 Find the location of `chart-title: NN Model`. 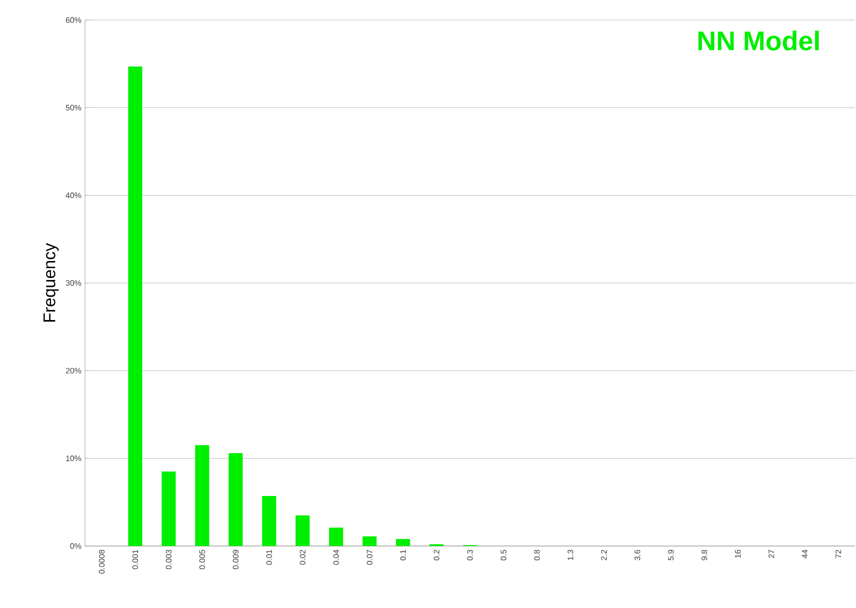

chart-title: NN Model is located at coordinates (758, 40).